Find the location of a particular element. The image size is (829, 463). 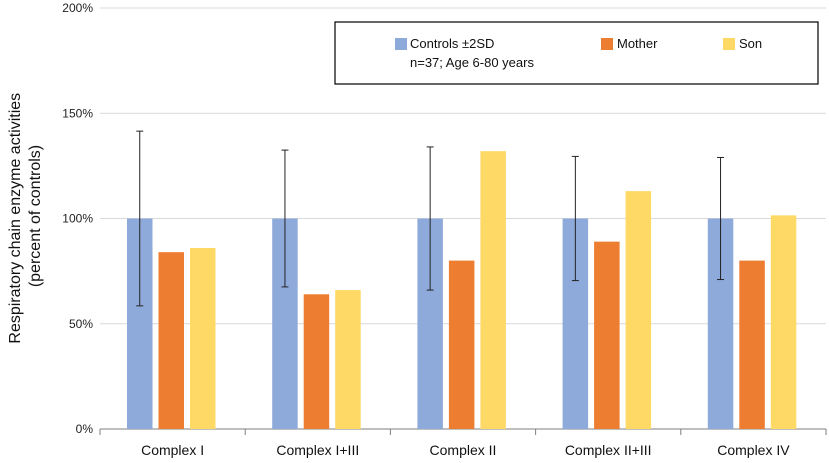

y-tick-label: 200% is located at coordinates (77, 8).